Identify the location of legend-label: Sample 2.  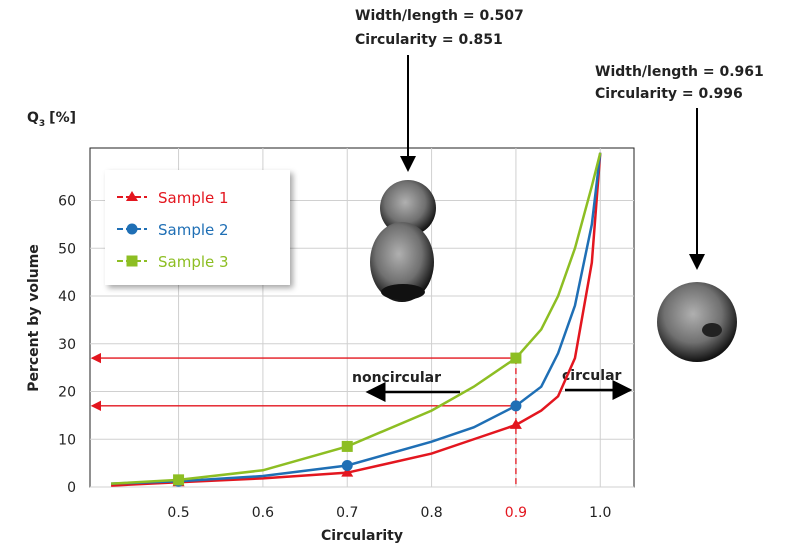
(193, 230).